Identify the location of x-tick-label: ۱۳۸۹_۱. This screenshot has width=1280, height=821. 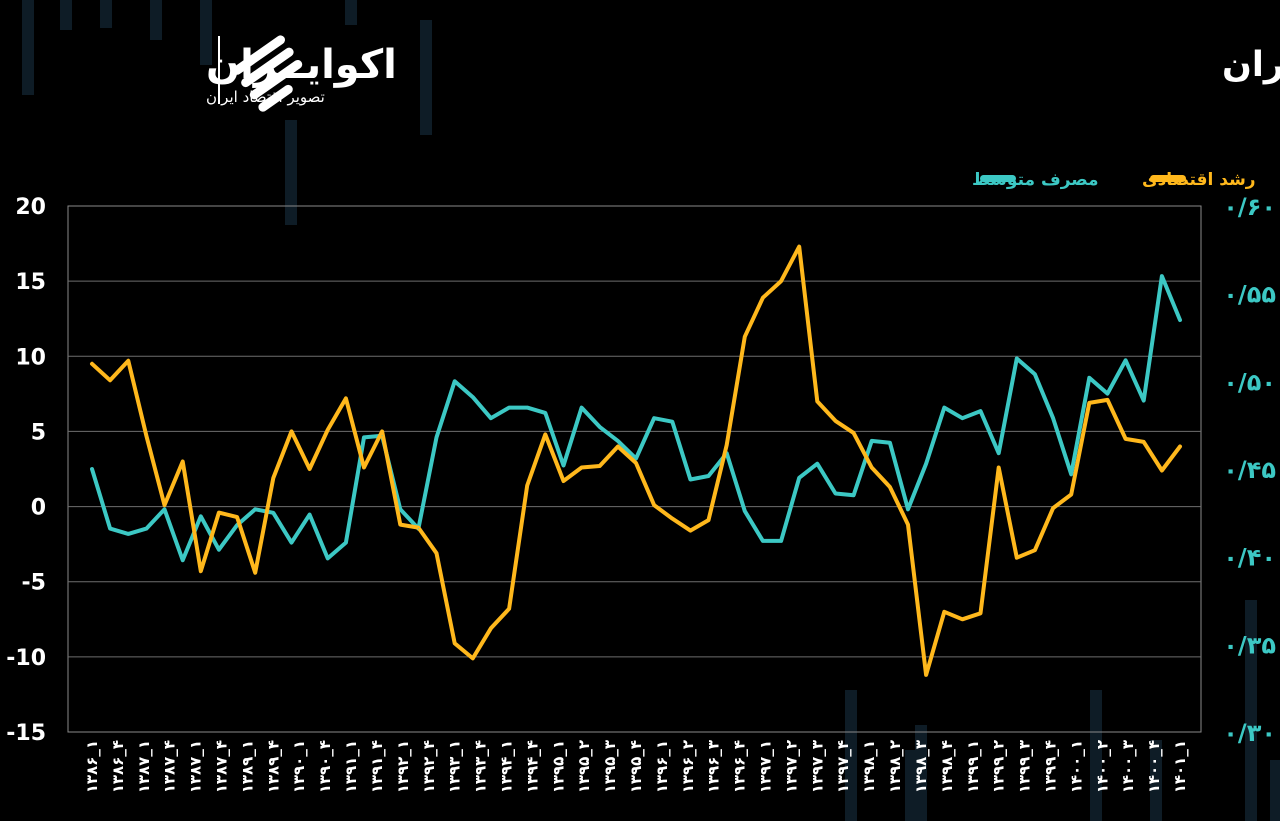
(247, 766).